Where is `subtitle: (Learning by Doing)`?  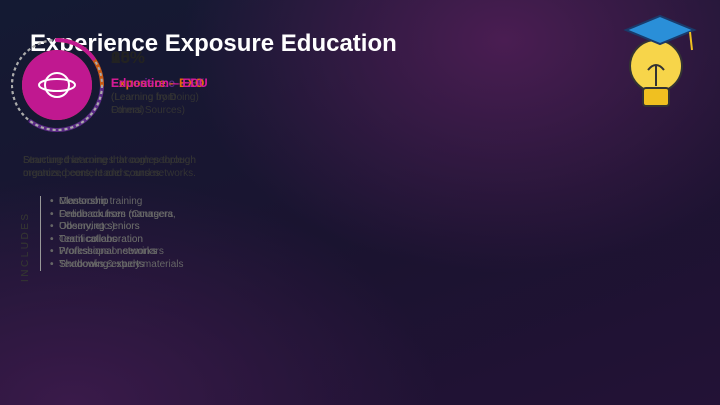
subtitle: (Learning by Doing) is located at coordinates (155, 98).